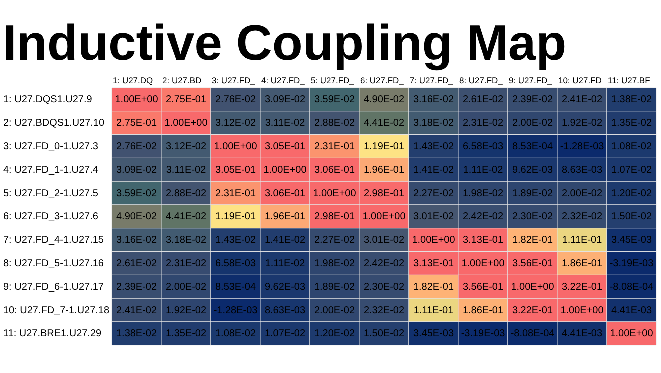 This screenshot has width=661, height=373. What do you see at coordinates (54, 287) in the screenshot?
I see `y-tick-label: 9: U27.FD_6-1.U27.17` at bounding box center [54, 287].